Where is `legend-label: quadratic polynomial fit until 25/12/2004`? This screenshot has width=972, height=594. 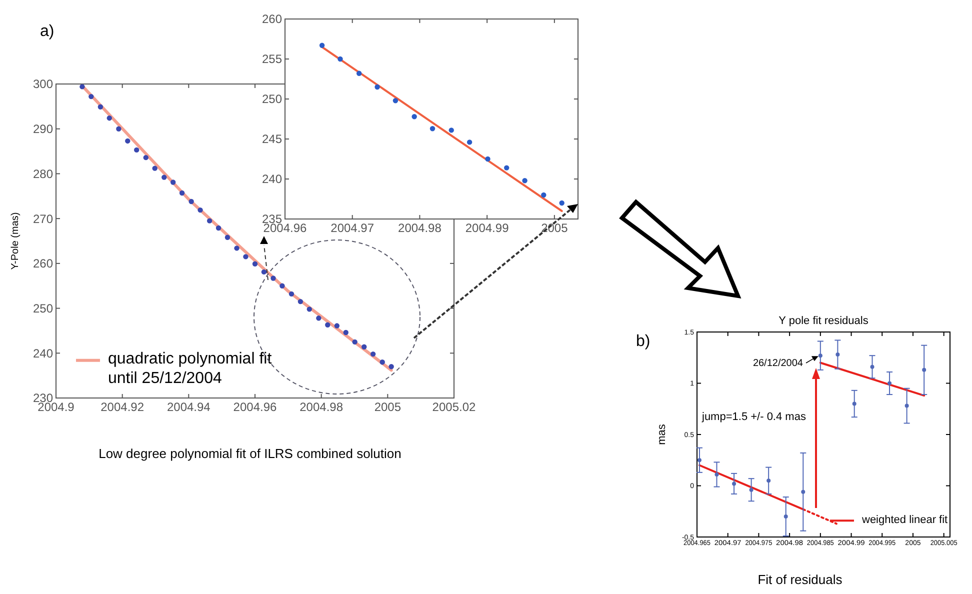
legend-label: quadratic polynomial fit until 25/12/2004 is located at coordinates (190, 368).